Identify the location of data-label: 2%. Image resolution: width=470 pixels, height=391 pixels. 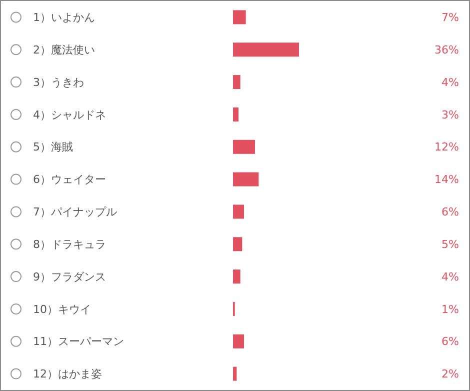
(450, 374).